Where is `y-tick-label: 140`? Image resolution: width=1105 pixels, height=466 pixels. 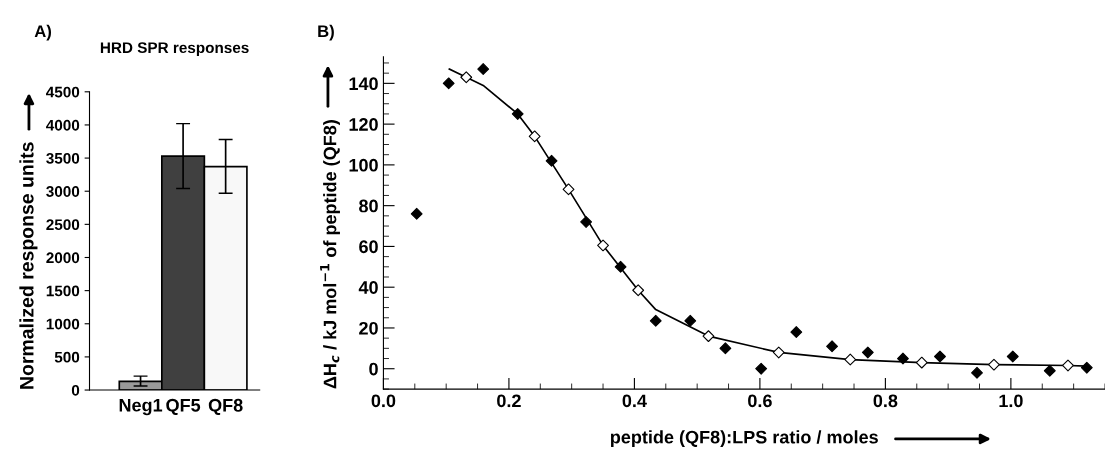 y-tick-label: 140 is located at coordinates (363, 84).